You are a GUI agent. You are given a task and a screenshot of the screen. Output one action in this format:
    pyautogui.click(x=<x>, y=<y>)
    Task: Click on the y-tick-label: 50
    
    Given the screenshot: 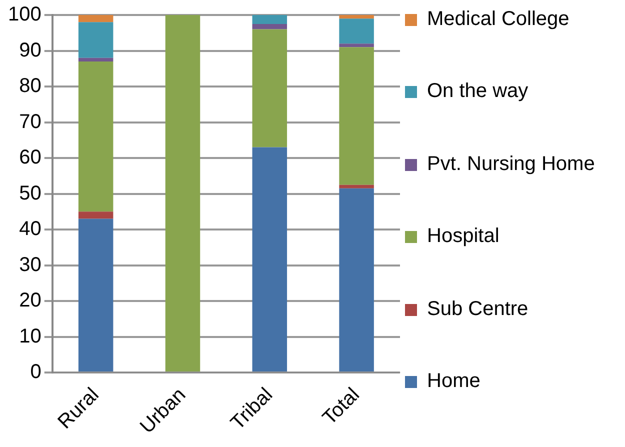 What is the action you would take?
    pyautogui.click(x=30, y=193)
    